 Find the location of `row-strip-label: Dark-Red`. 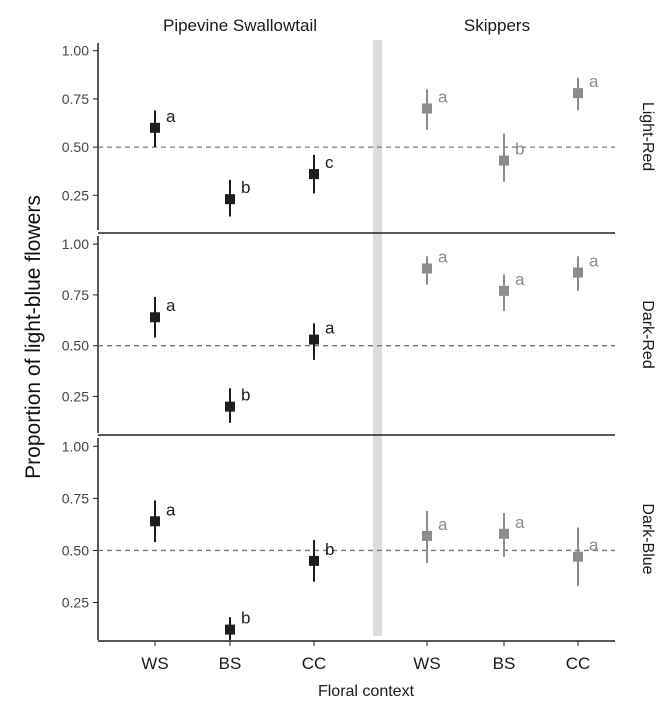

row-strip-label: Dark-Red is located at coordinates (647, 334).